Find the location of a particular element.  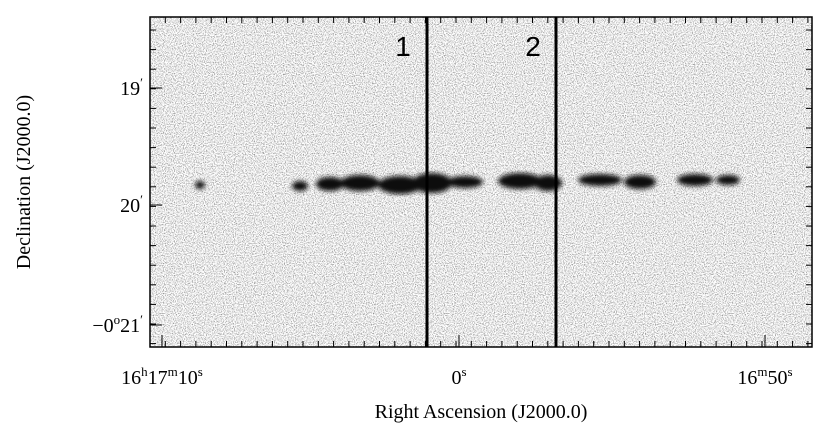

y-tick-label: 20′ is located at coordinates (131, 204).